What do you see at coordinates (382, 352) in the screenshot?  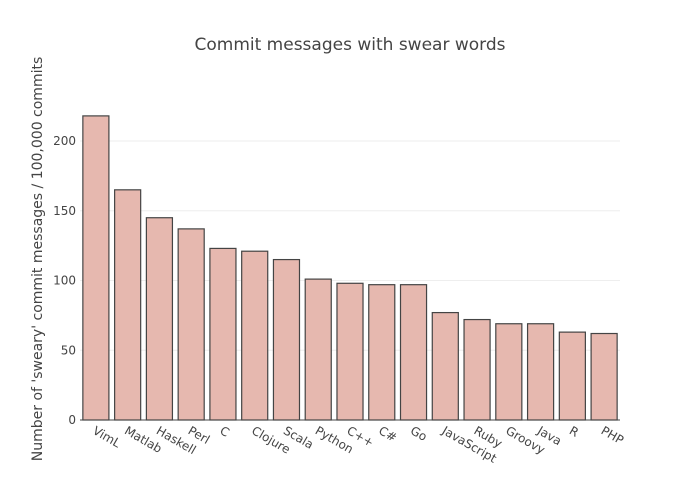 I see `bar-c#` at bounding box center [382, 352].